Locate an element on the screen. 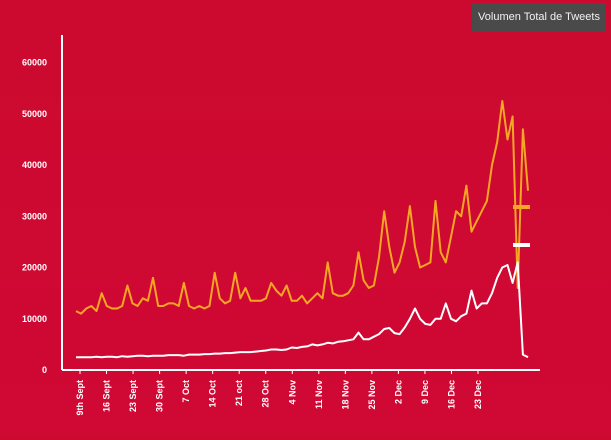  x-tick-label: 16 Sept is located at coordinates (107, 396).